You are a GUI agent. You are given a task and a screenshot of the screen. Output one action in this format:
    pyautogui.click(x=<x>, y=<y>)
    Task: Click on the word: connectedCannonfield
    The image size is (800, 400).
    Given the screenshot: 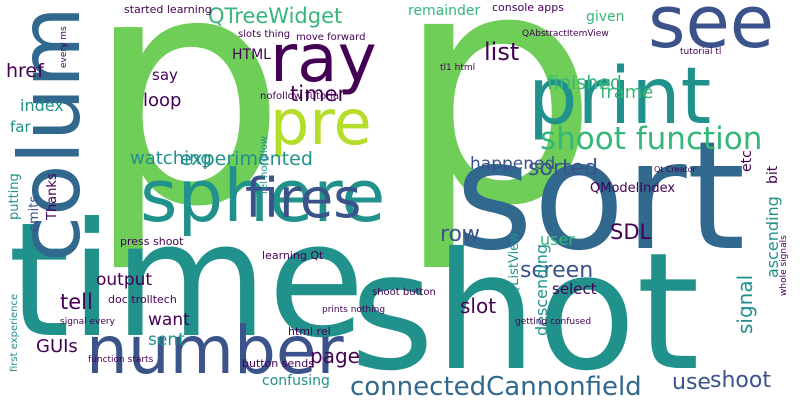 What is the action you would take?
    pyautogui.click(x=496, y=386)
    